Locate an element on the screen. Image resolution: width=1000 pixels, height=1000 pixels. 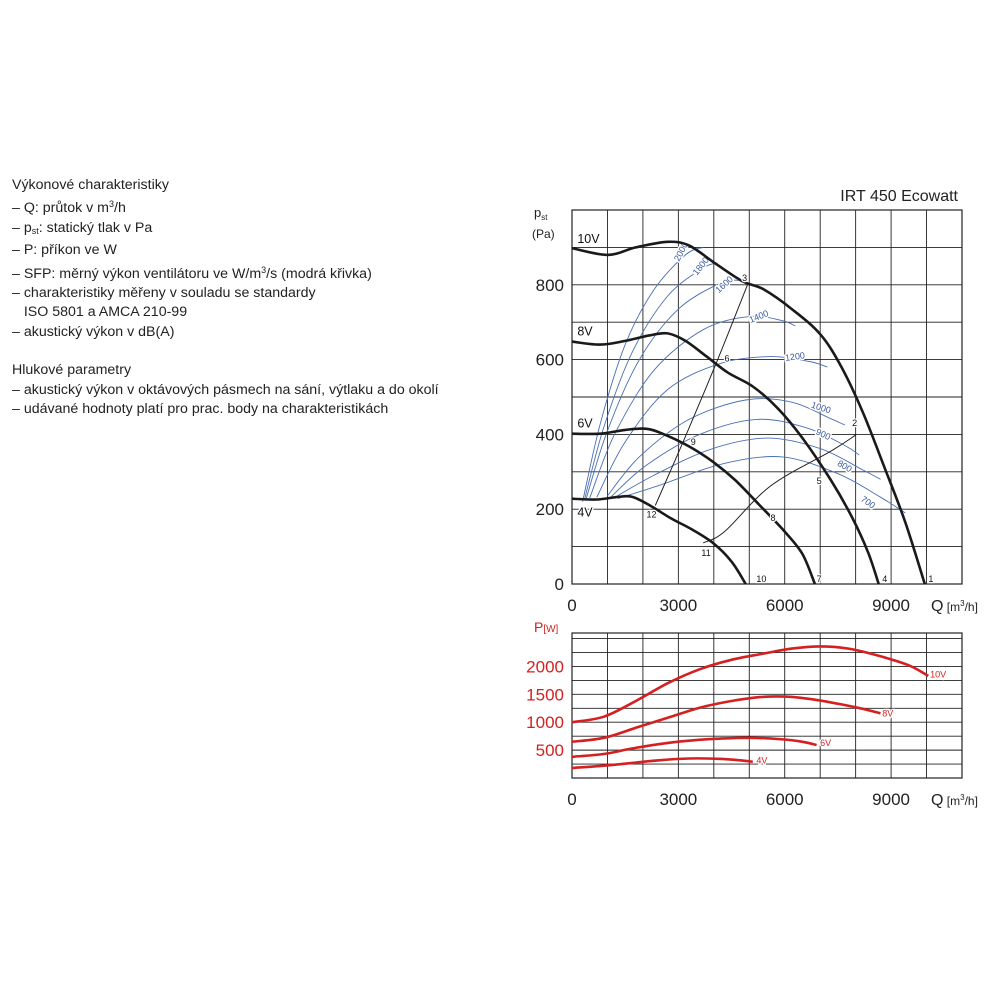
operating-point-label: 5 is located at coordinates (819, 481).